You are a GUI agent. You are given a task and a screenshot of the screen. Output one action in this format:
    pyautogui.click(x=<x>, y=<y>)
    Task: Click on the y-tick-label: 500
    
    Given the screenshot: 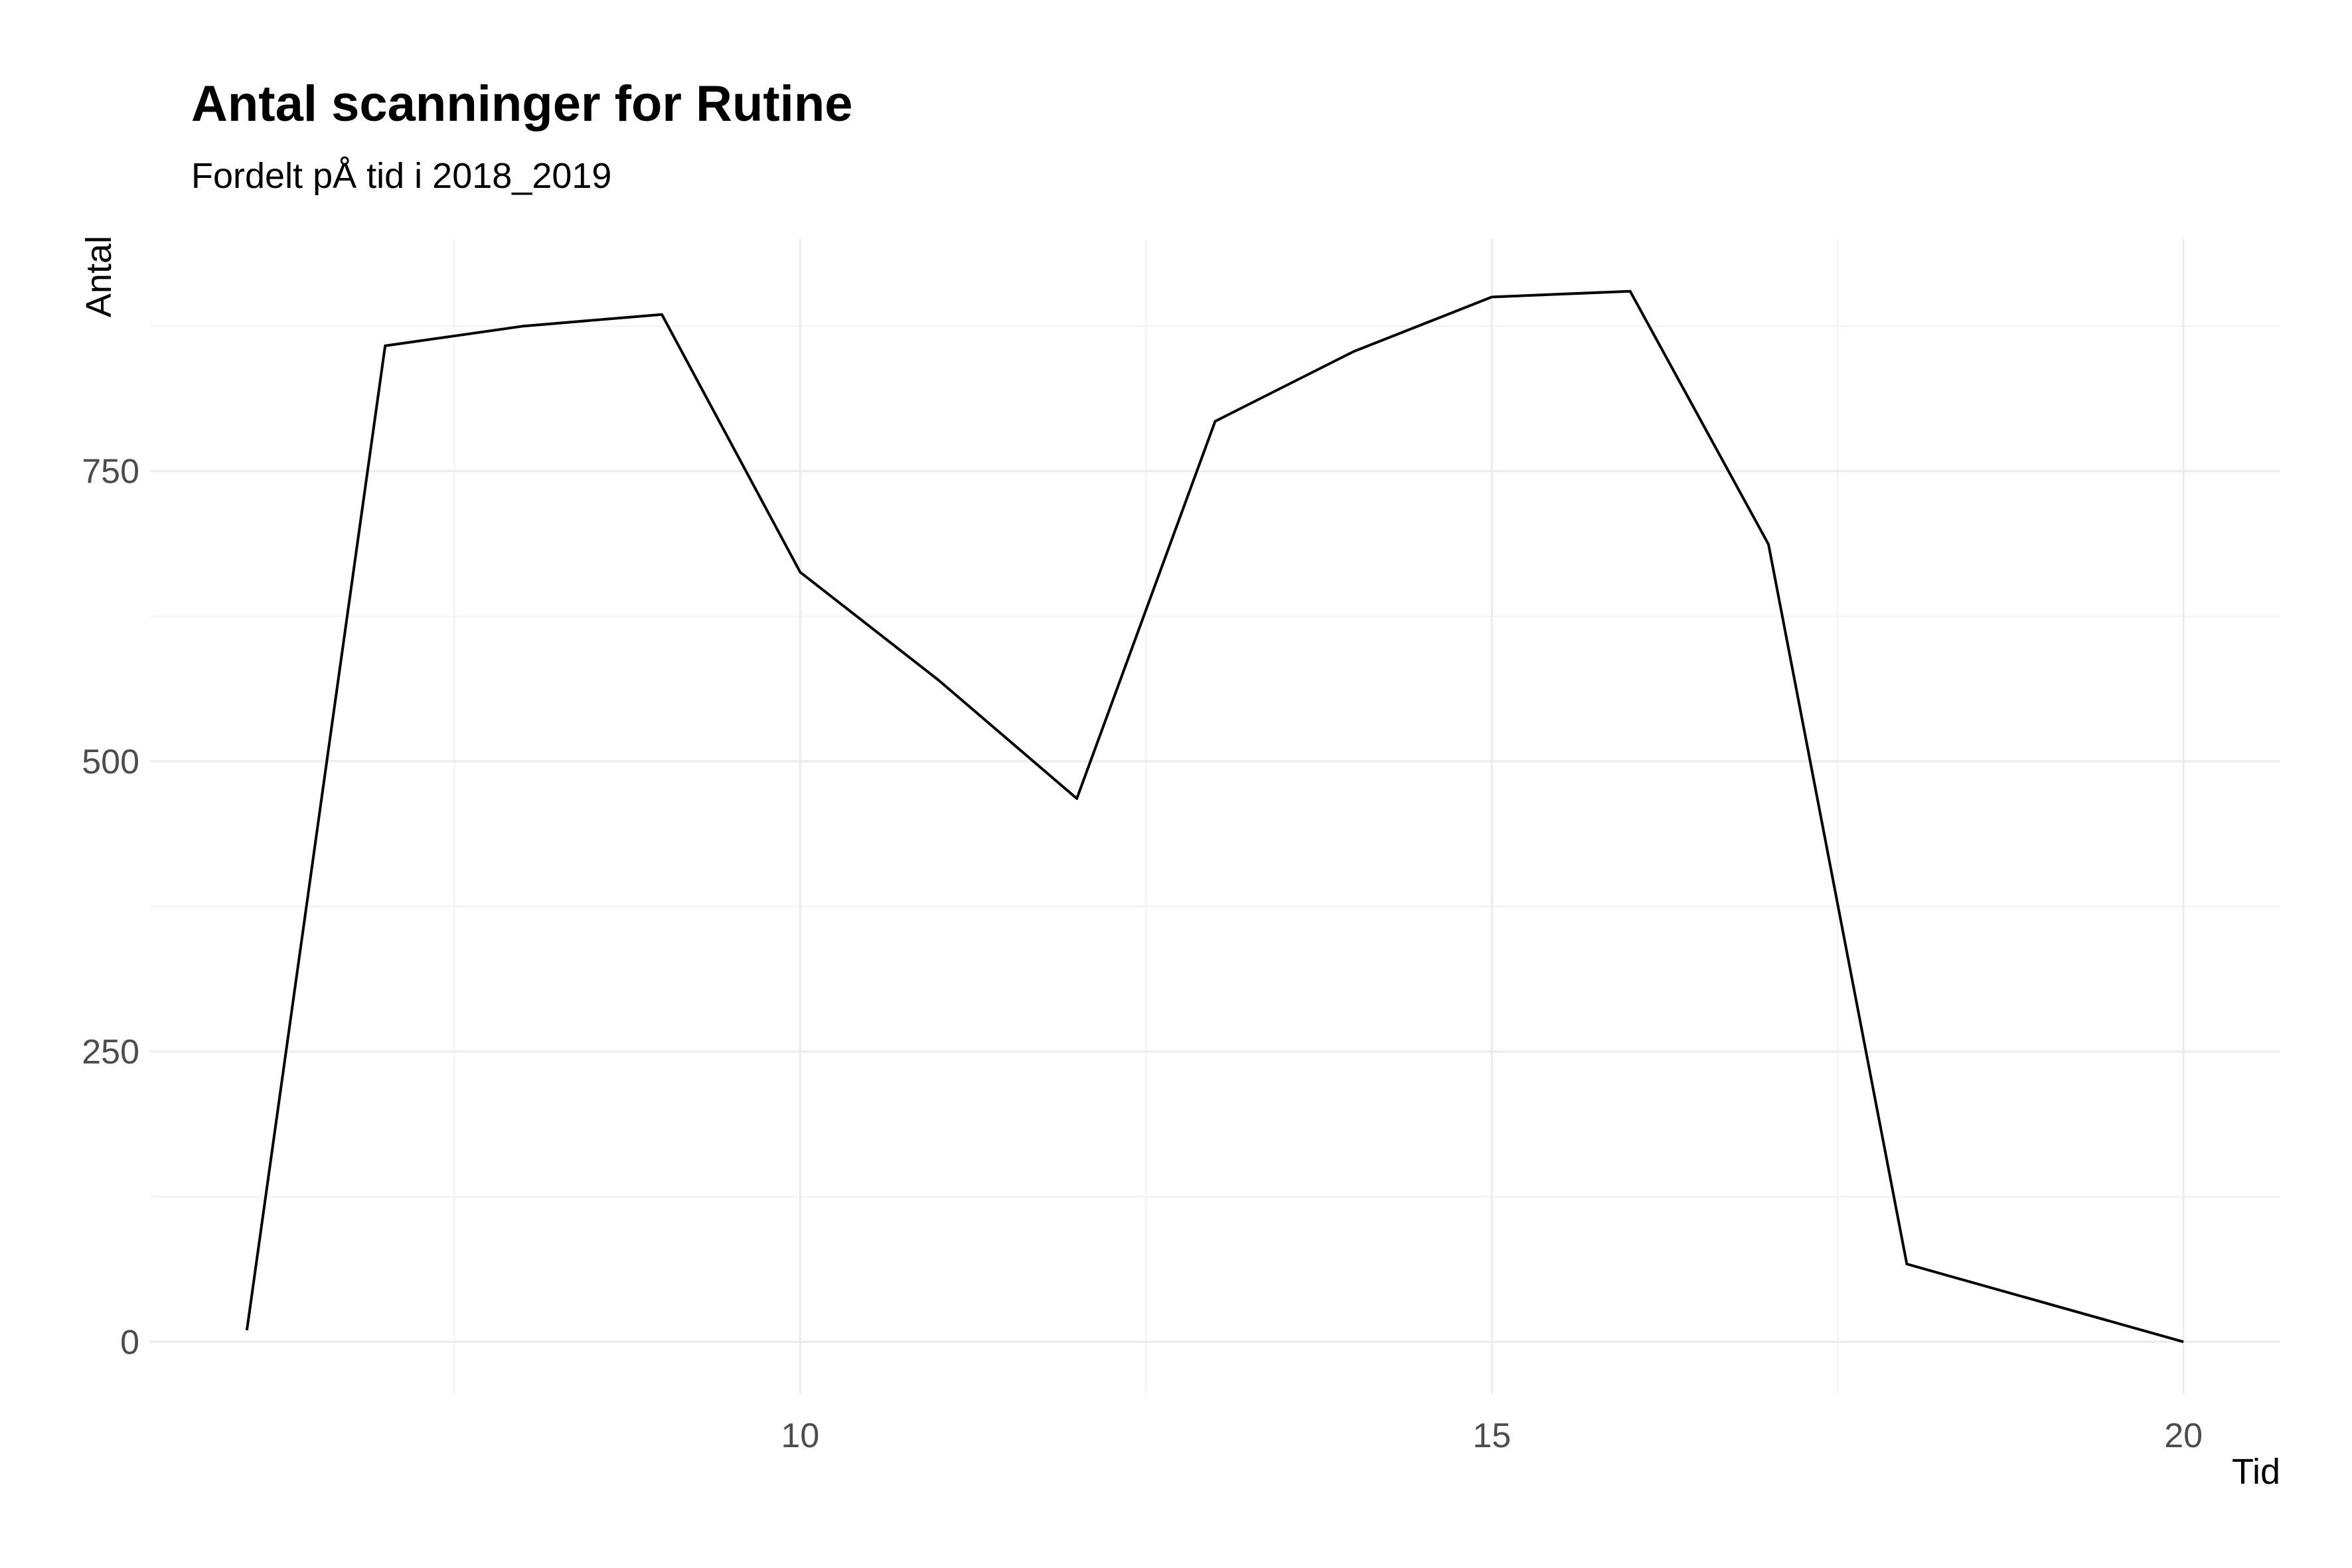 What is the action you would take?
    pyautogui.click(x=111, y=762)
    